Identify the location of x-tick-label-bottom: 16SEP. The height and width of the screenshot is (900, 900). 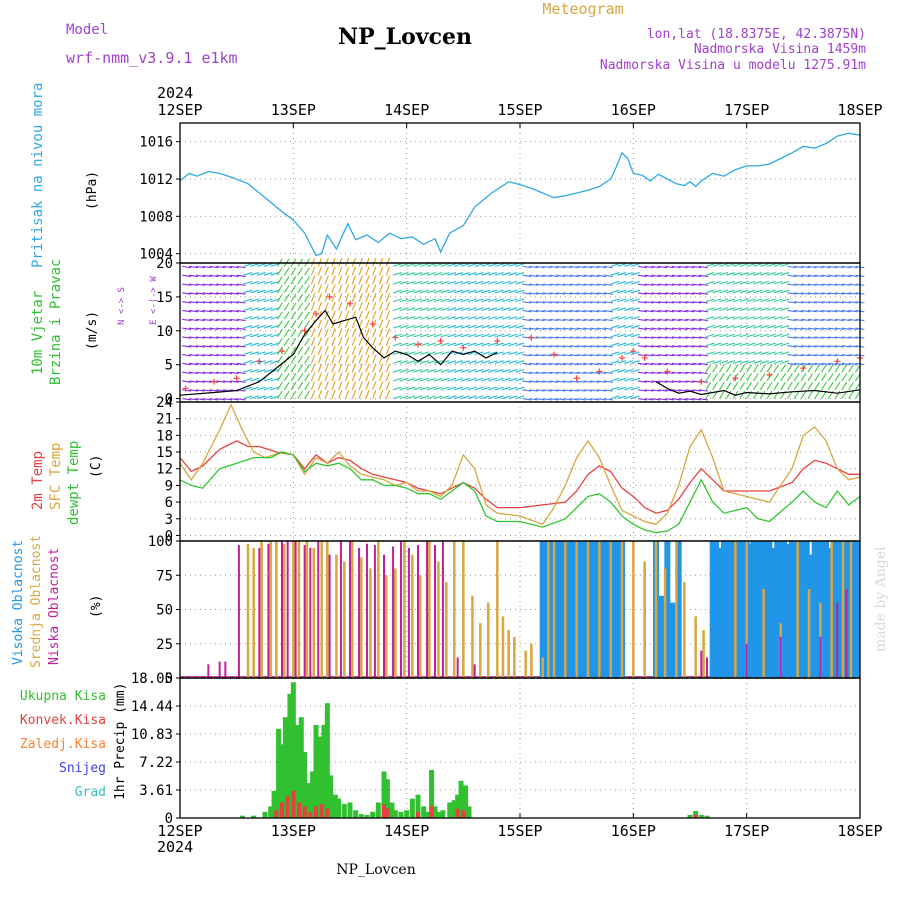
(633, 831).